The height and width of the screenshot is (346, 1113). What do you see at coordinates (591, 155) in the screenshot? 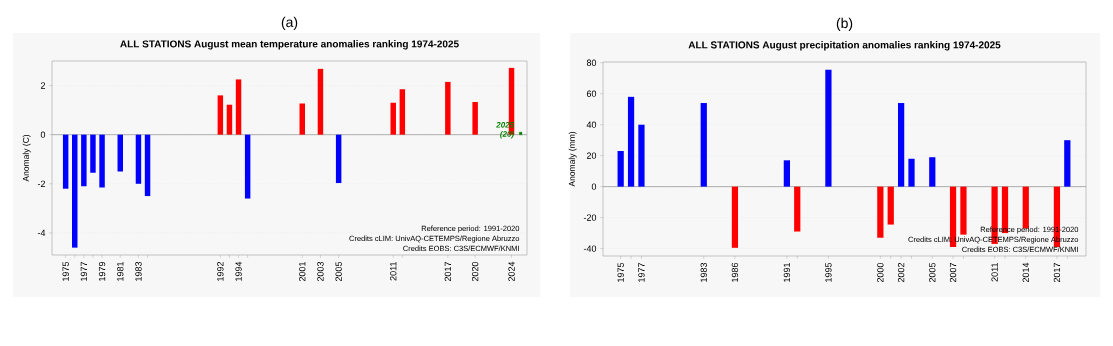
I see `y-tick-label: 20` at bounding box center [591, 155].